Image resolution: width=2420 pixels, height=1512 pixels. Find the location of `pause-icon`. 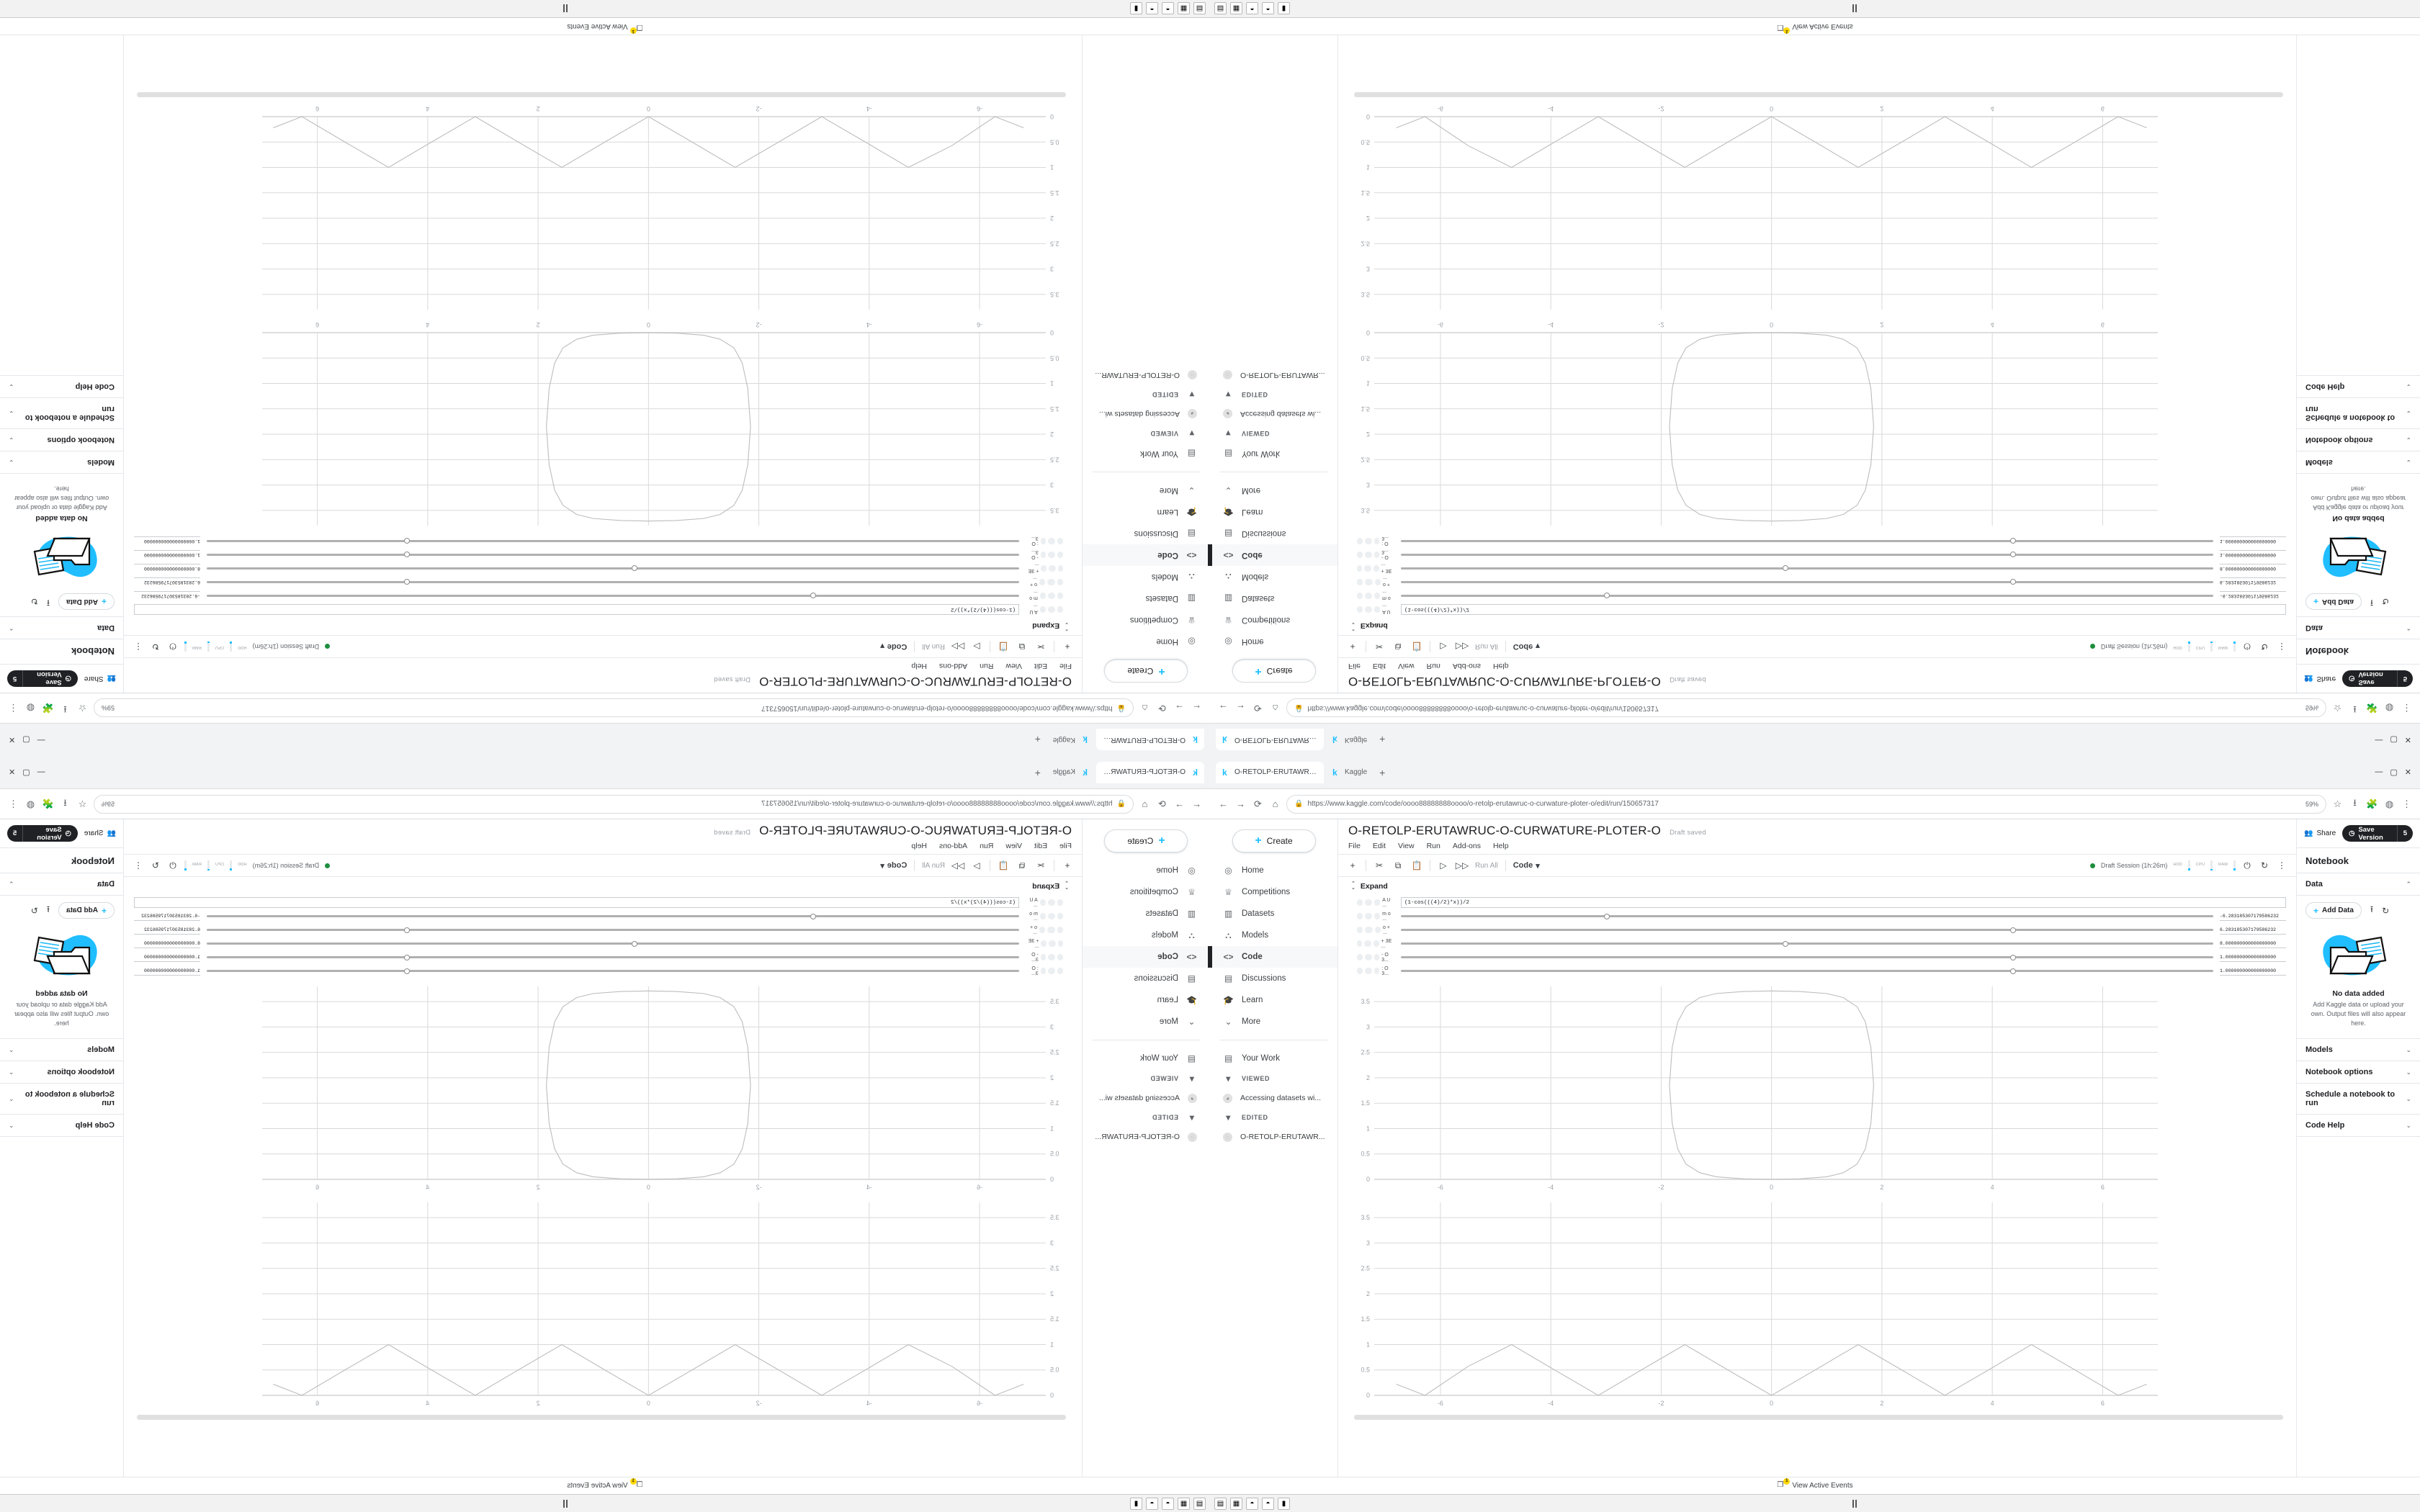

pause-icon is located at coordinates (565, 1503).